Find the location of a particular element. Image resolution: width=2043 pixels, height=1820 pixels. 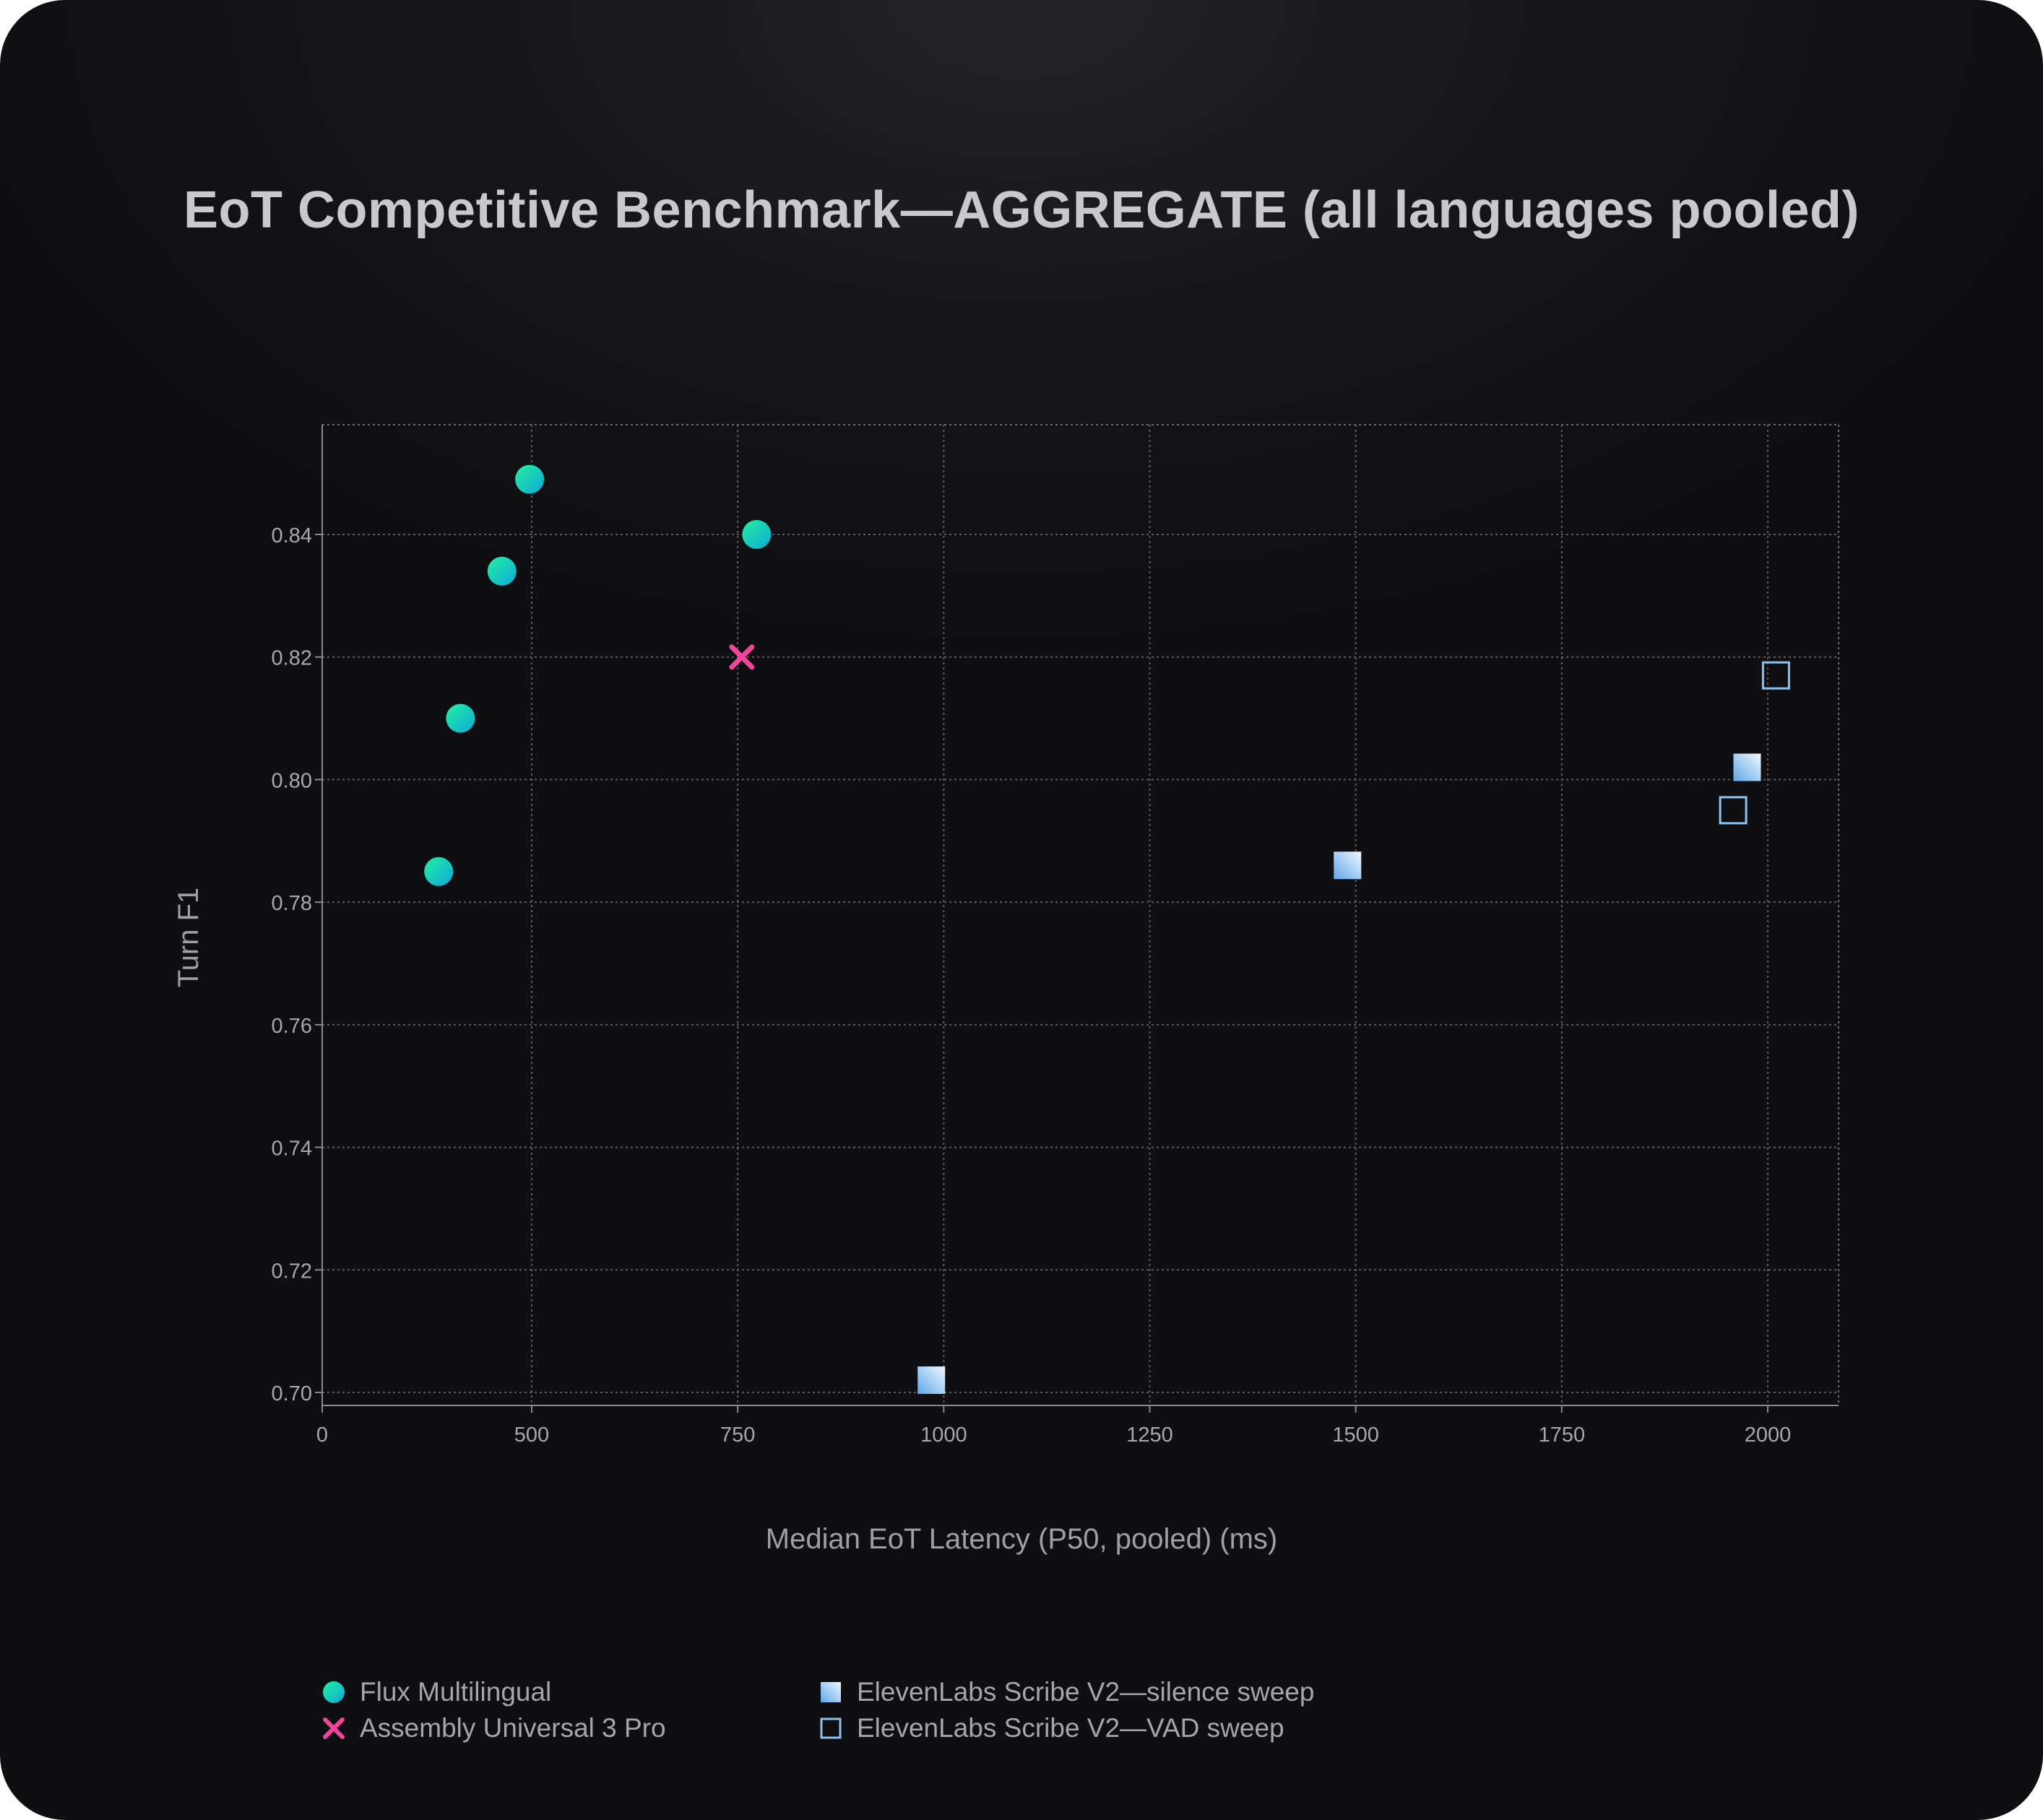

legend-filled-square-marker is located at coordinates (831, 1692).